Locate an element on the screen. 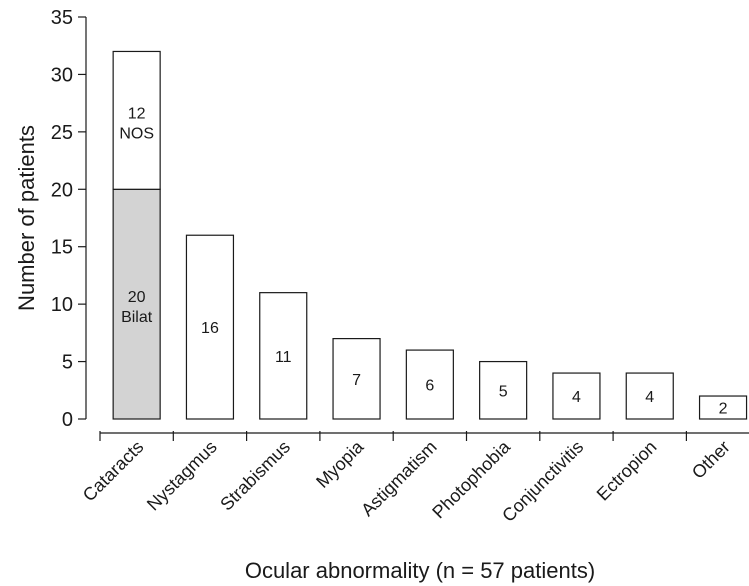 The image size is (749, 586). y-tick-label-30: 30 is located at coordinates (62, 75).